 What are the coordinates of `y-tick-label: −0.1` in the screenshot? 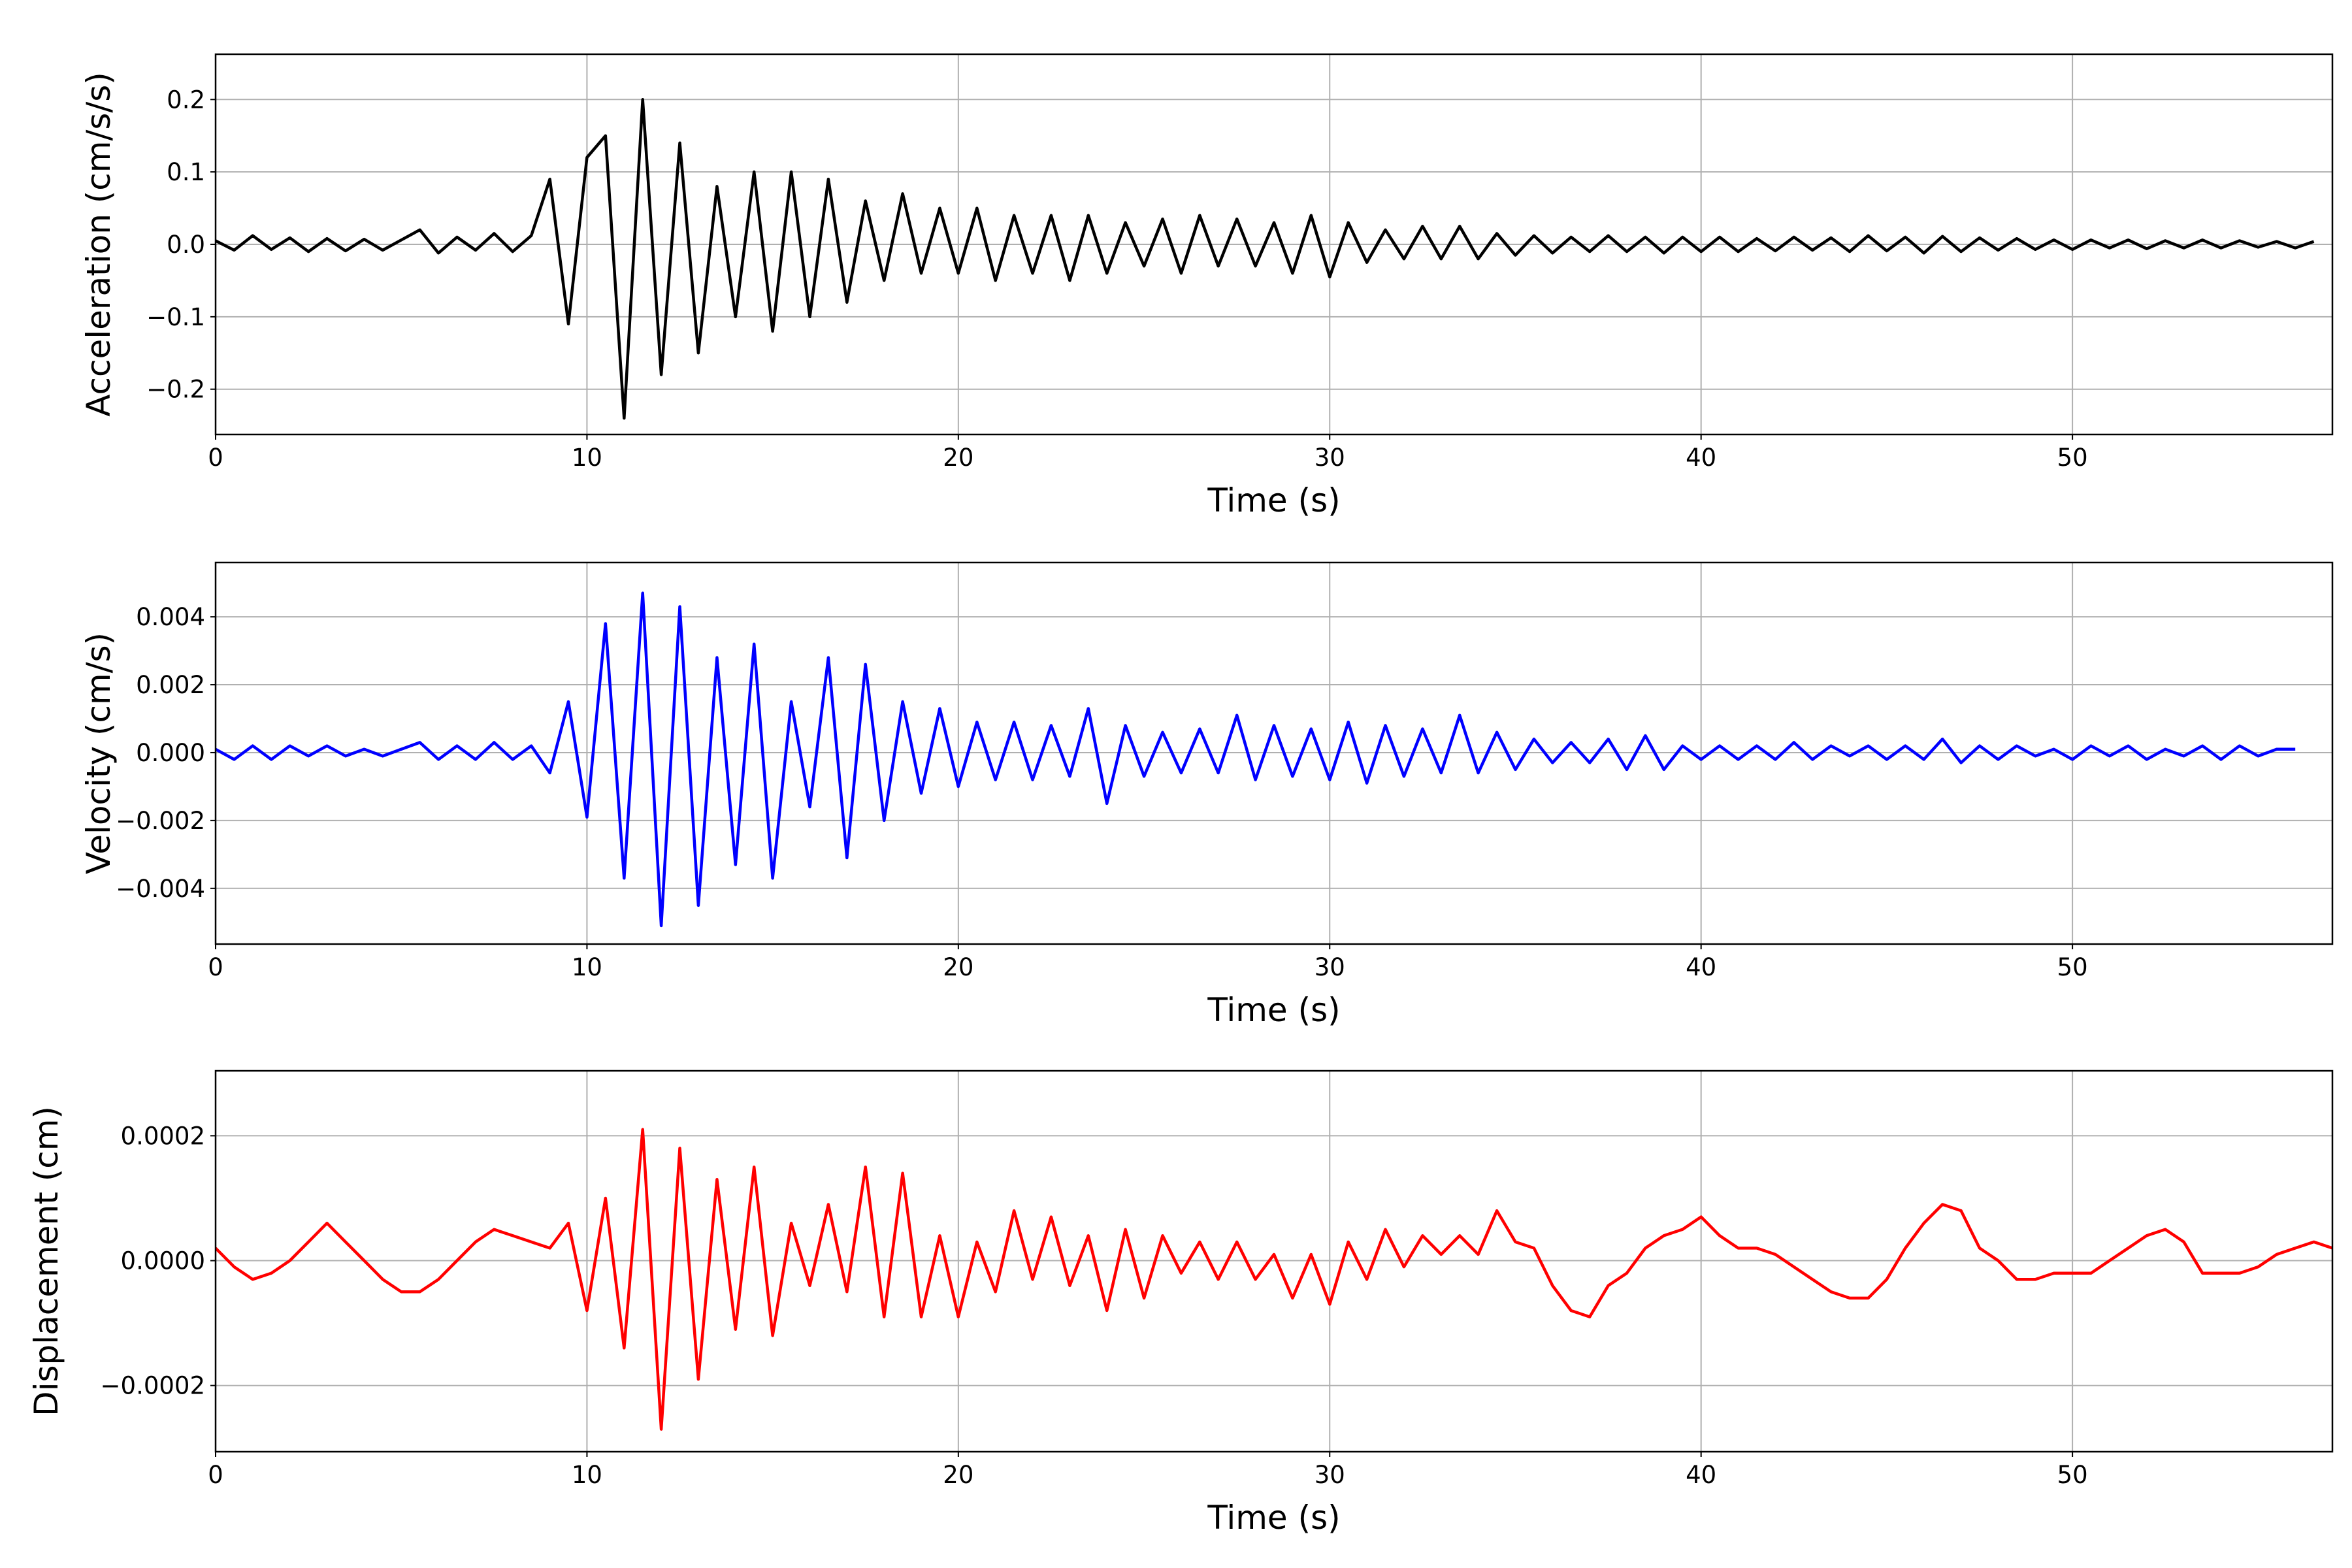 It's located at (175, 317).